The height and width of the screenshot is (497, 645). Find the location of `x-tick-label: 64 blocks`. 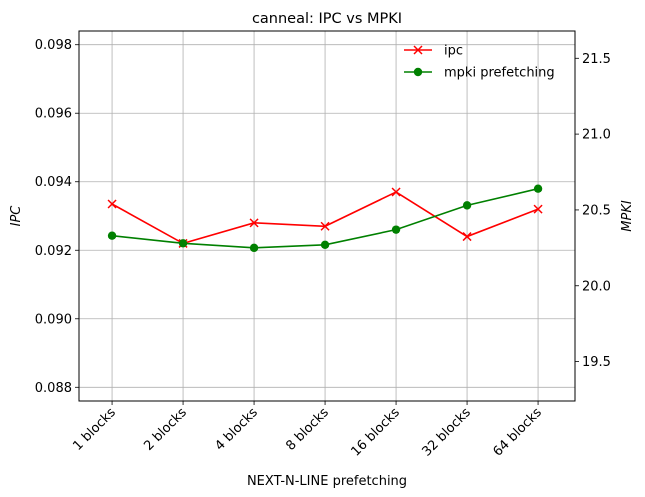

x-tick-label: 64 blocks is located at coordinates (517, 432).